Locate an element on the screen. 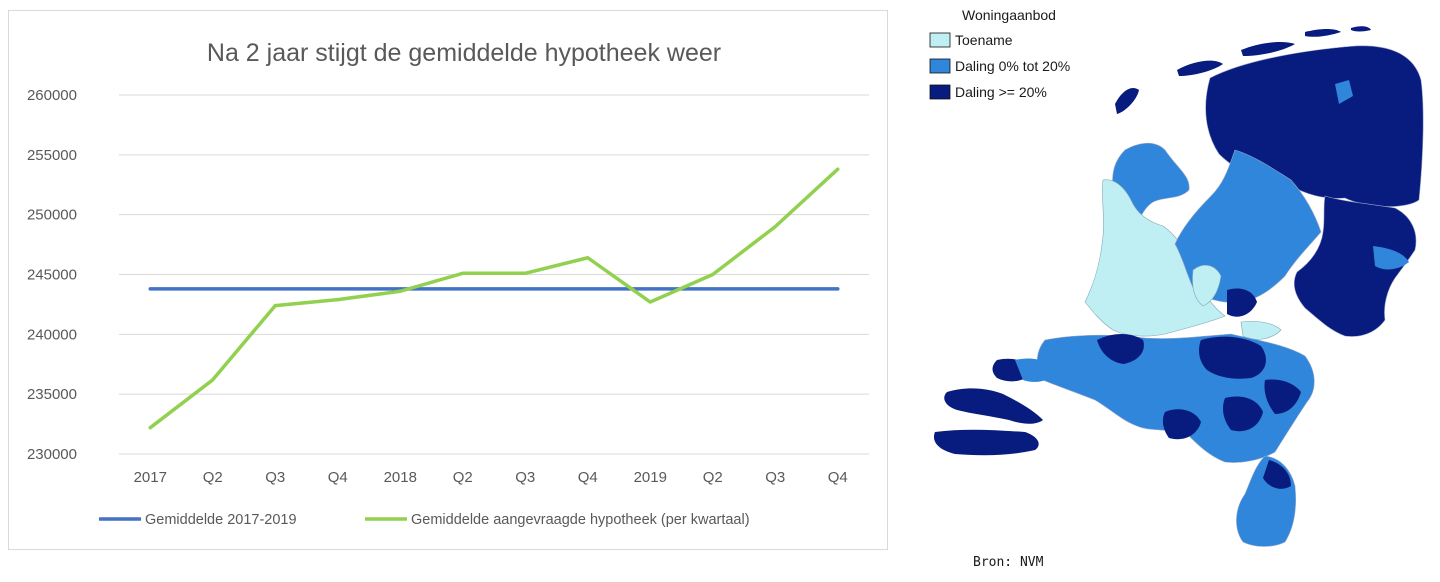 The height and width of the screenshot is (582, 1440). region-east-medium is located at coordinates (1391, 258).